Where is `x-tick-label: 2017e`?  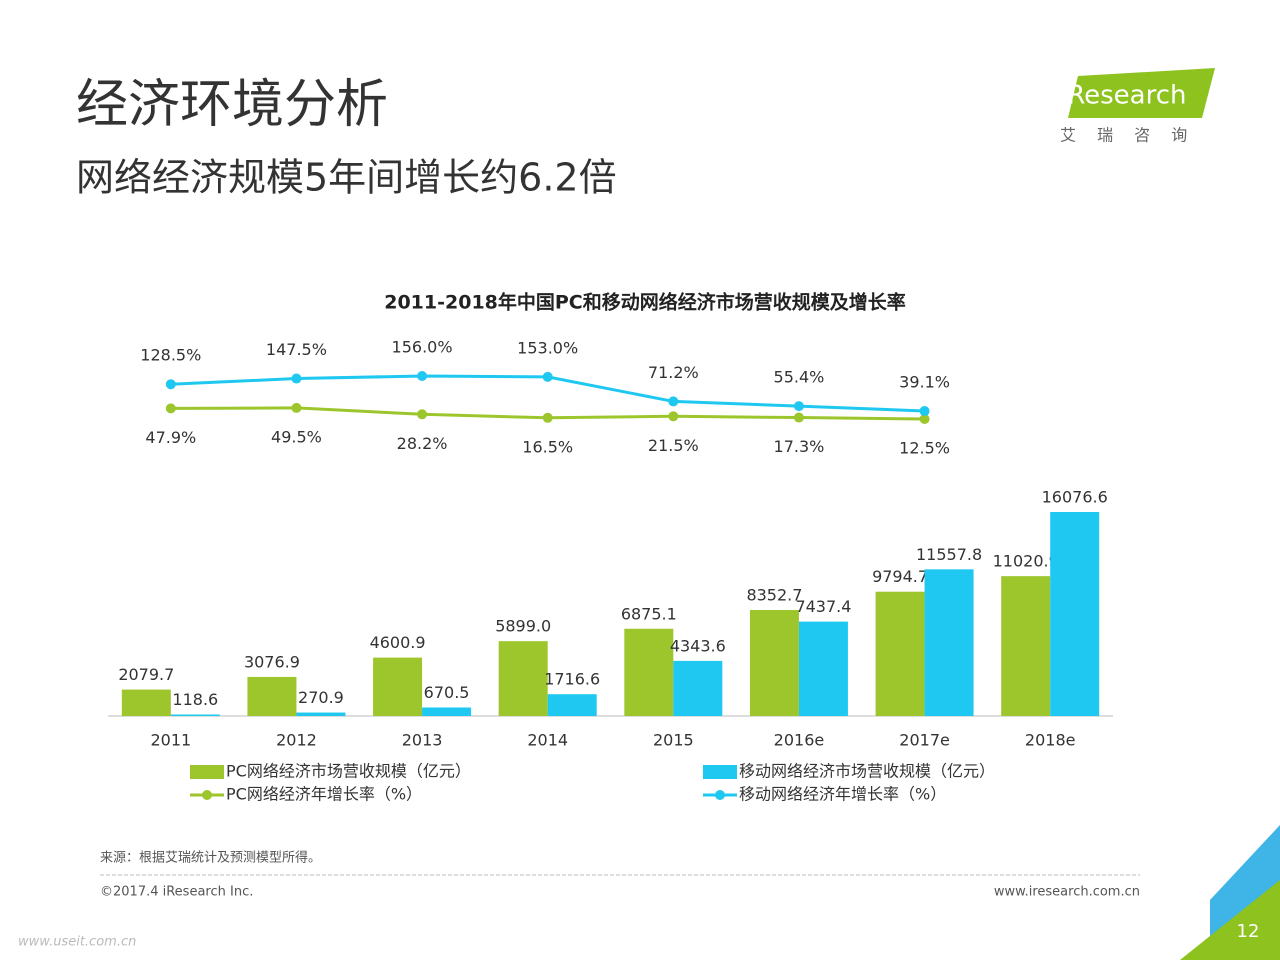
x-tick-label: 2017e is located at coordinates (924, 740).